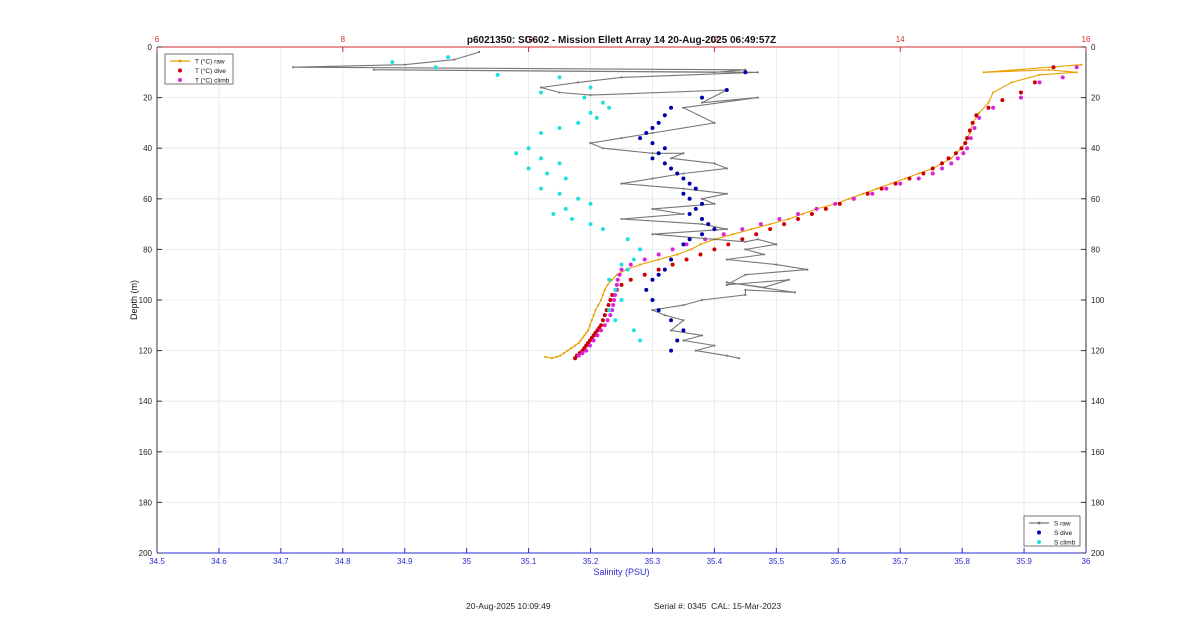  What do you see at coordinates (1098, 300) in the screenshot?
I see `right-tick-label: 100` at bounding box center [1098, 300].